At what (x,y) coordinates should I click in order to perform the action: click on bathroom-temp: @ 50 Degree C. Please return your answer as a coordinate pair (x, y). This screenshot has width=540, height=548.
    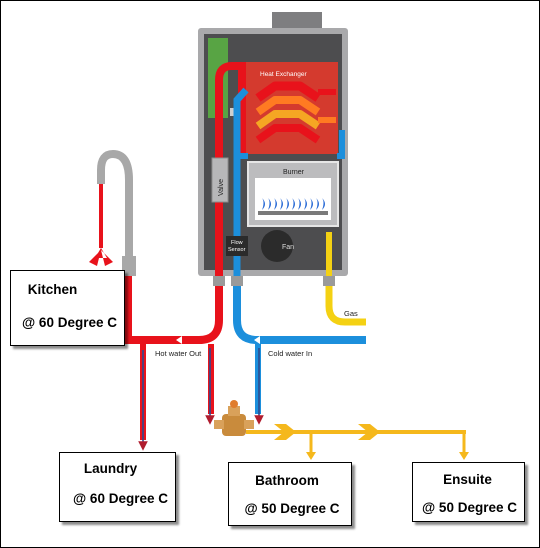
    Looking at the image, I should click on (292, 508).